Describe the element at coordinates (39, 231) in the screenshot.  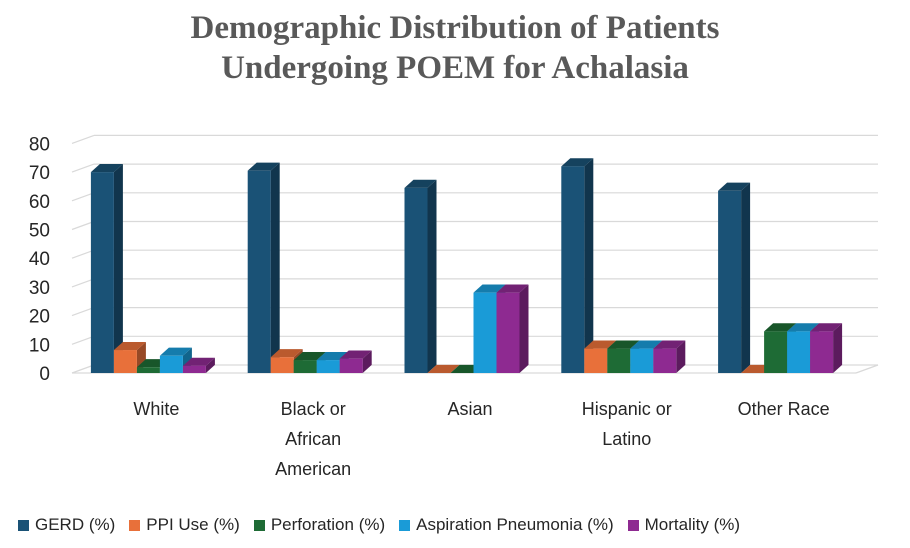
I see `y-tick-label: 50` at that location.